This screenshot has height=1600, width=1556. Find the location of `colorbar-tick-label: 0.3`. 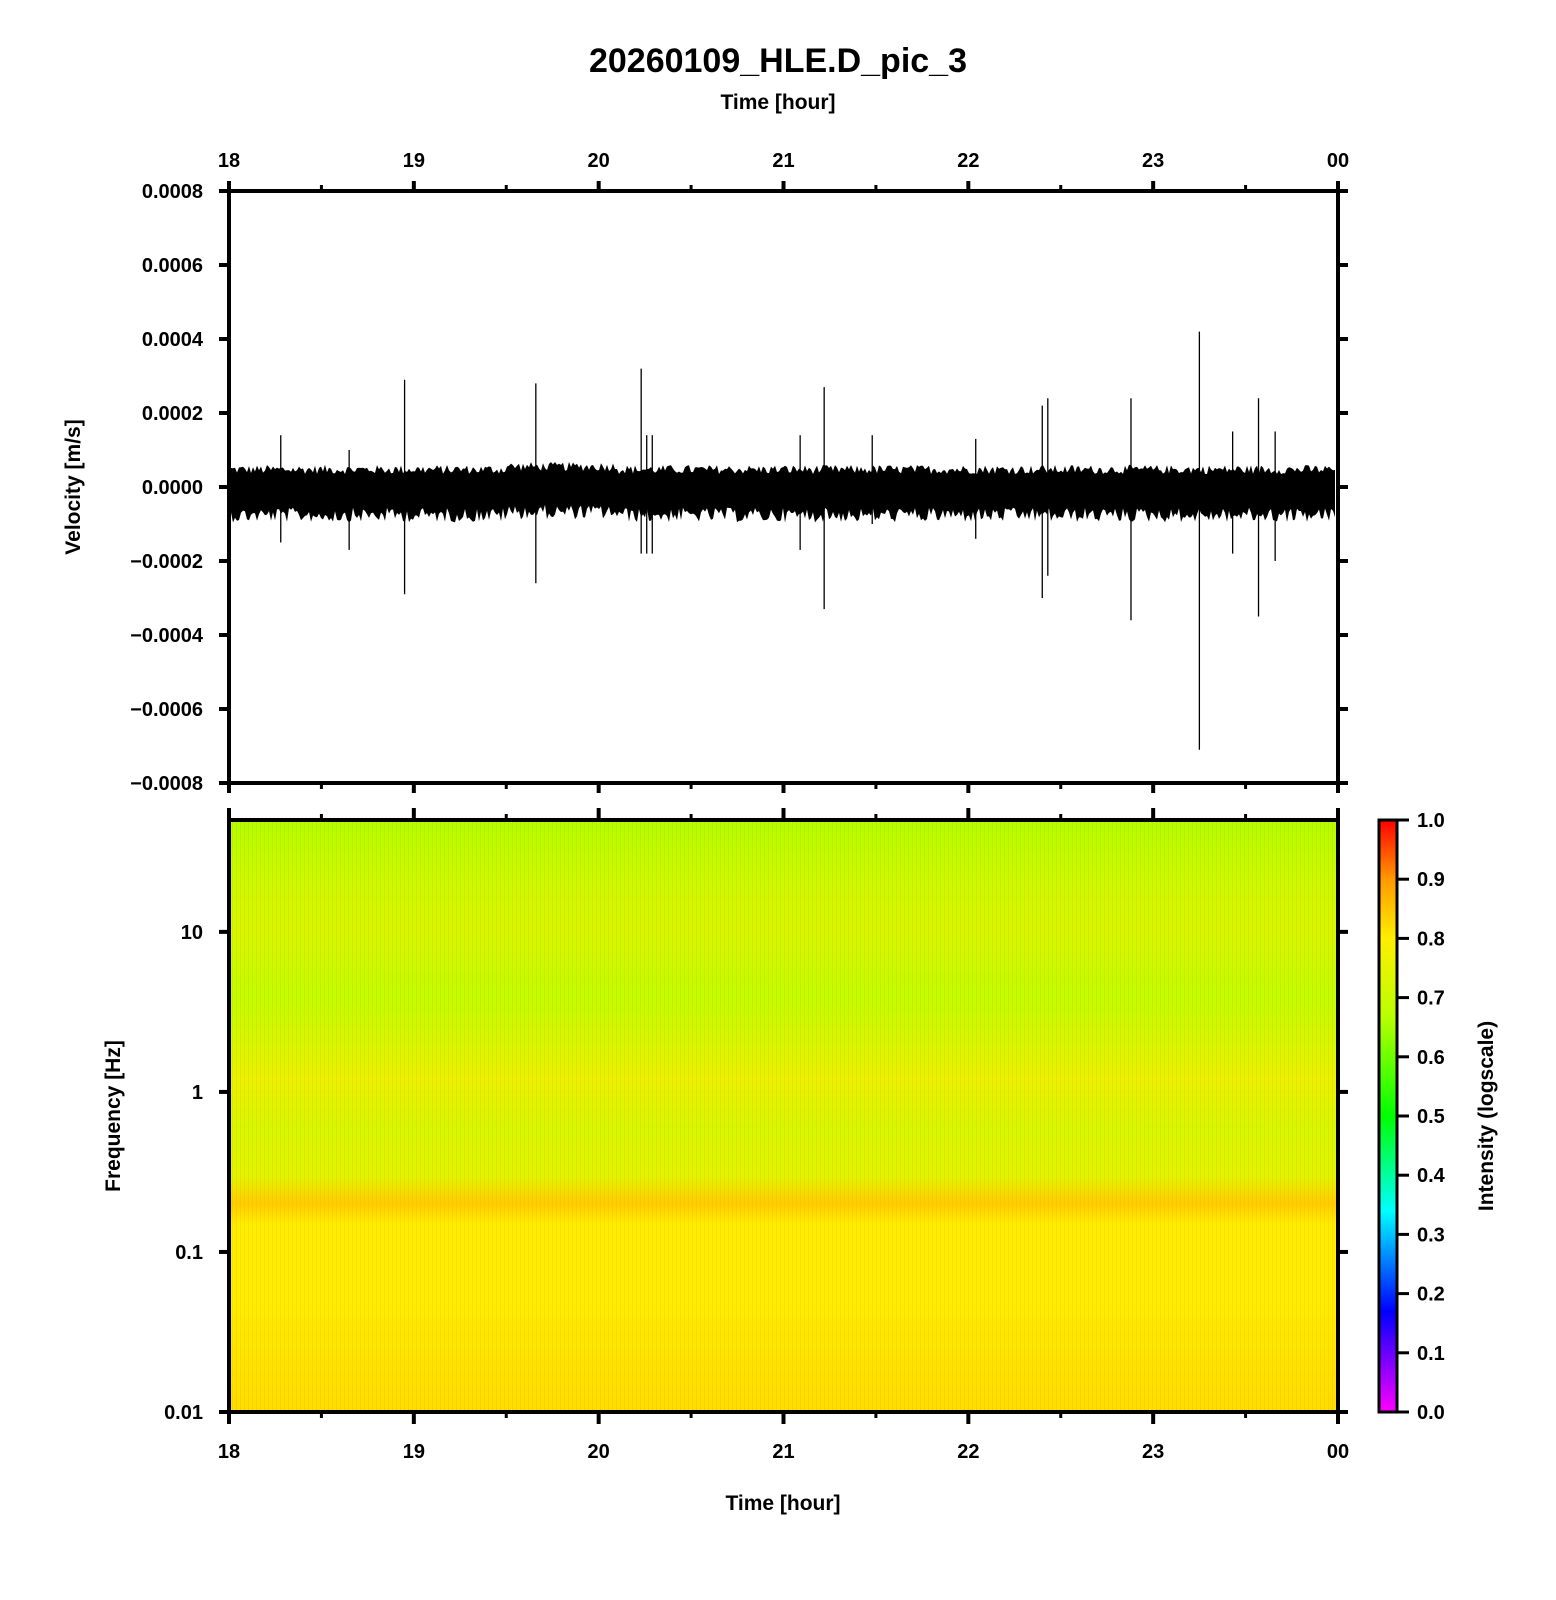

colorbar-tick-label: 0.3 is located at coordinates (1431, 1235).